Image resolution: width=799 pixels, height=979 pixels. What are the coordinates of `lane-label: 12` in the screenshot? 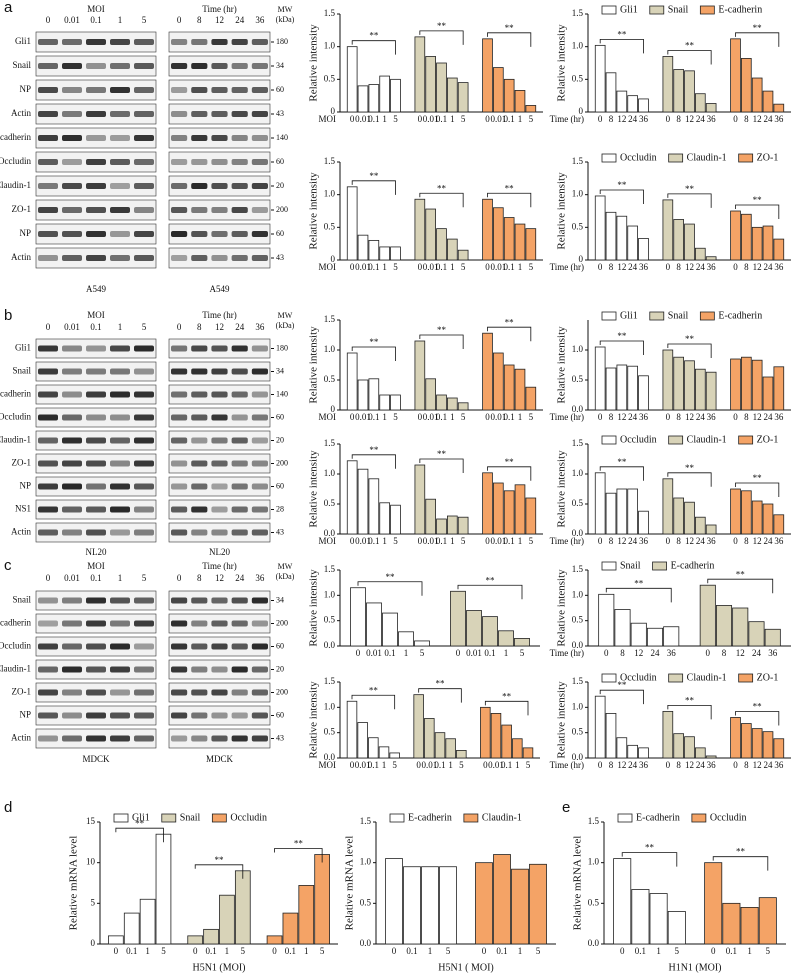 It's located at (219, 20).